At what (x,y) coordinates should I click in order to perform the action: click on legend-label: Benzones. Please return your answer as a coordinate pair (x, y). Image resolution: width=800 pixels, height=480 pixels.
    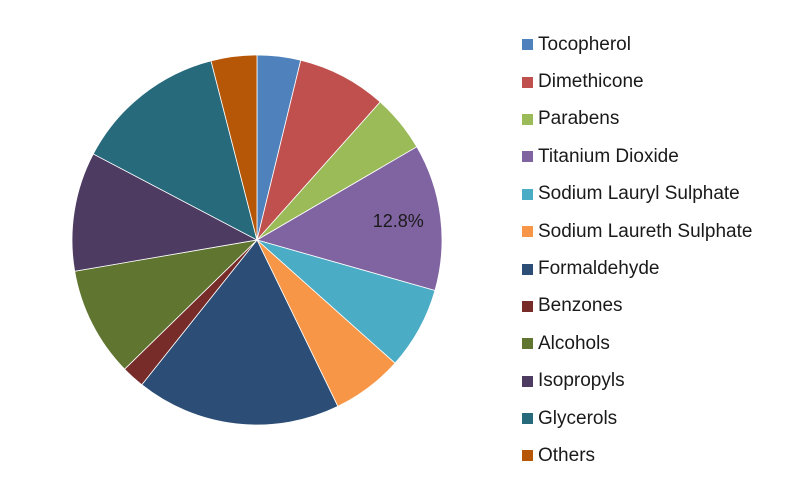
    Looking at the image, I should click on (580, 306).